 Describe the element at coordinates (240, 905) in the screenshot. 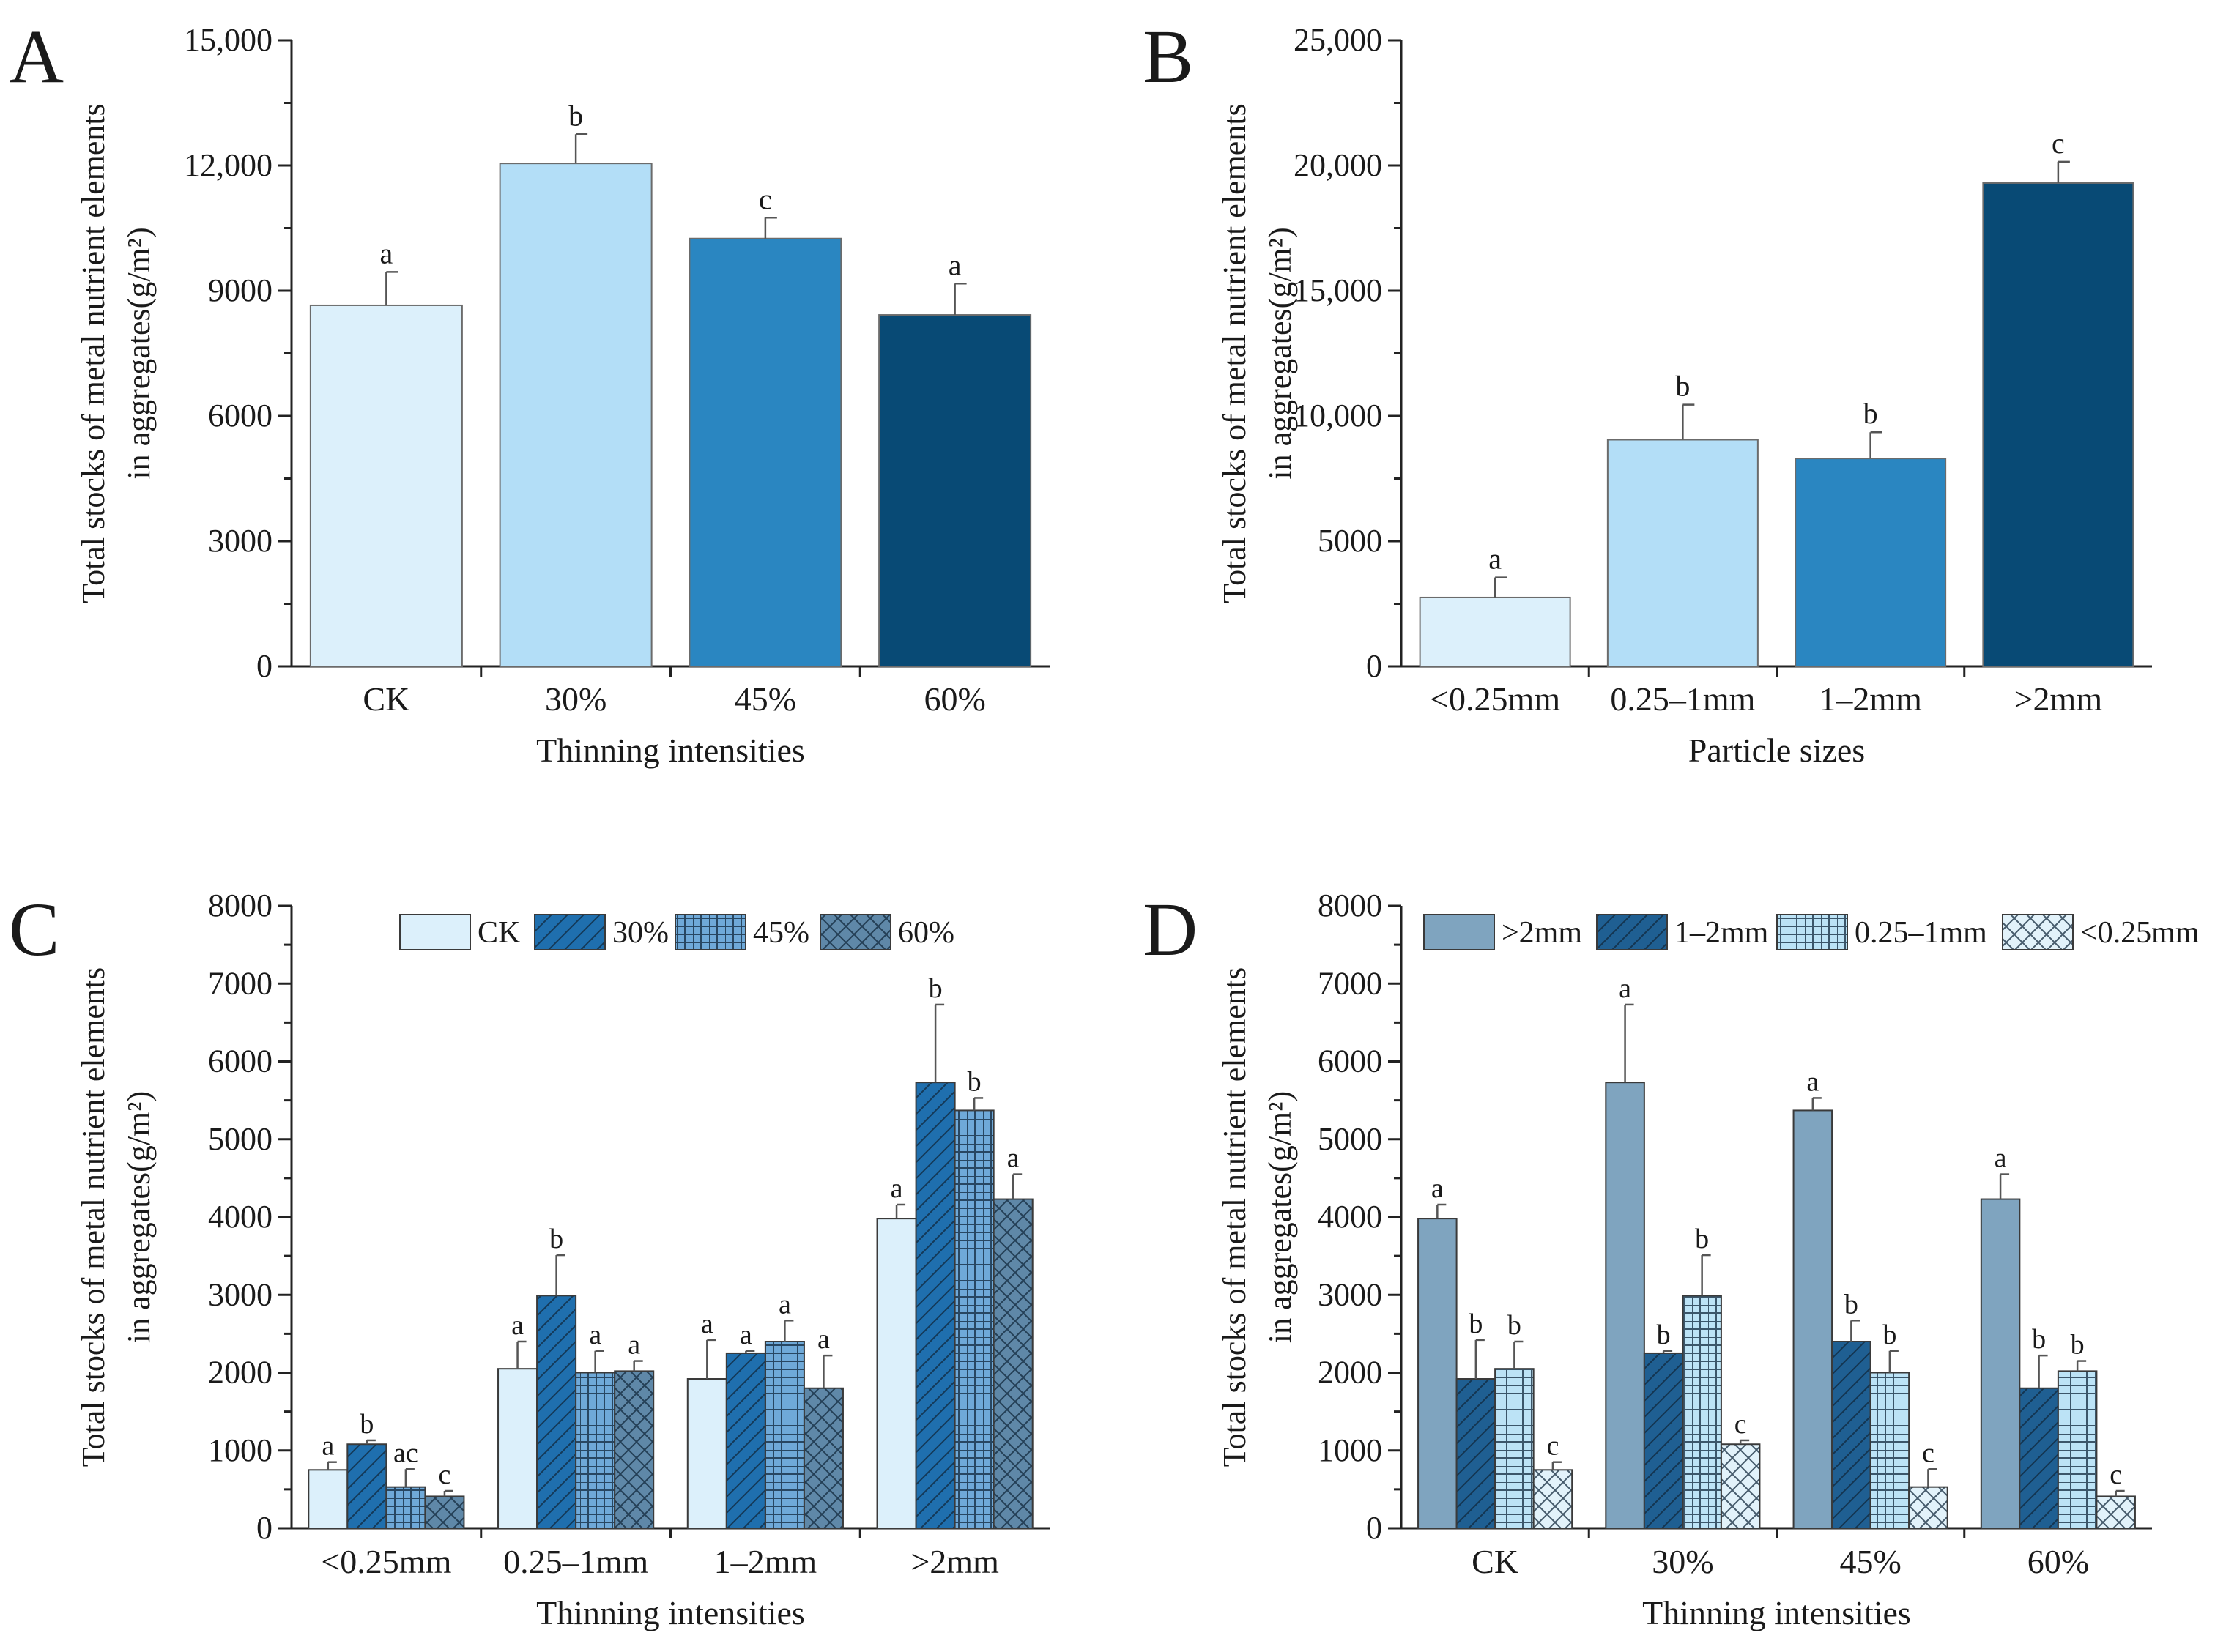

I see `y-tick-label: 8000` at that location.